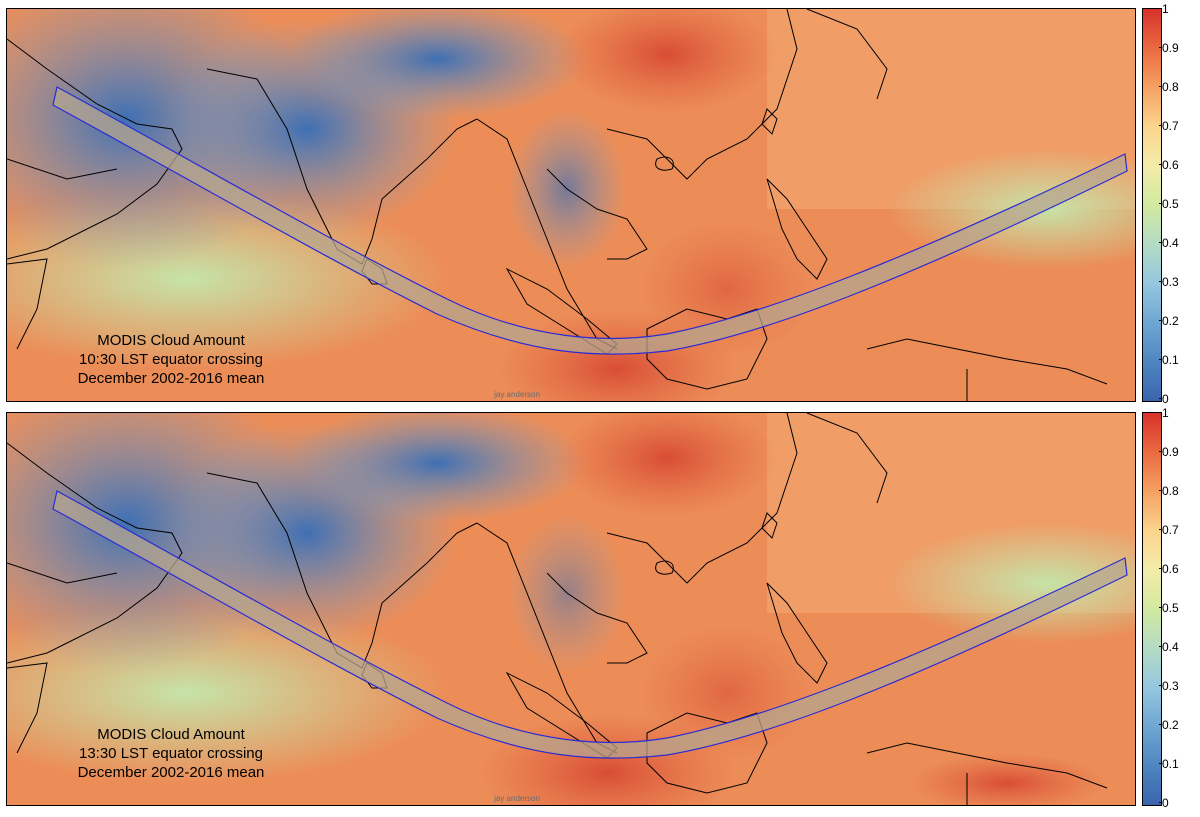 The image size is (1200, 817). Describe the element at coordinates (1169, 647) in the screenshot. I see `colorbar-bottom-tick-4: 0.4` at that location.